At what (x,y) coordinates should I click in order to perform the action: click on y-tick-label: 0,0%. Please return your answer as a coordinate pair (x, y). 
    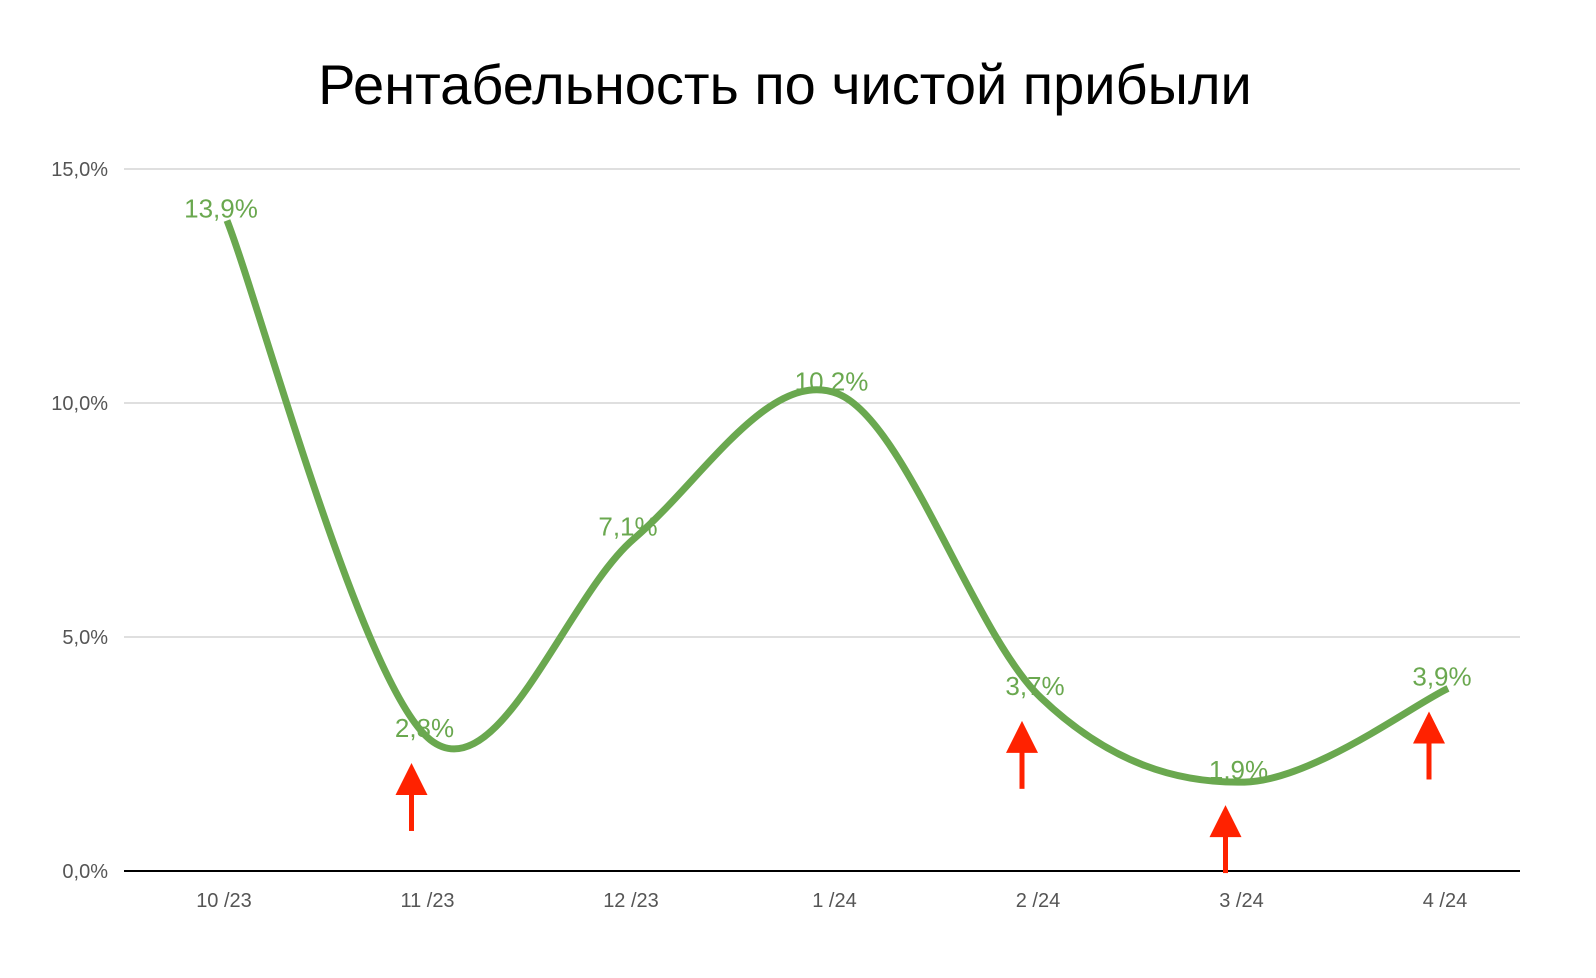
    Looking at the image, I should click on (85, 872).